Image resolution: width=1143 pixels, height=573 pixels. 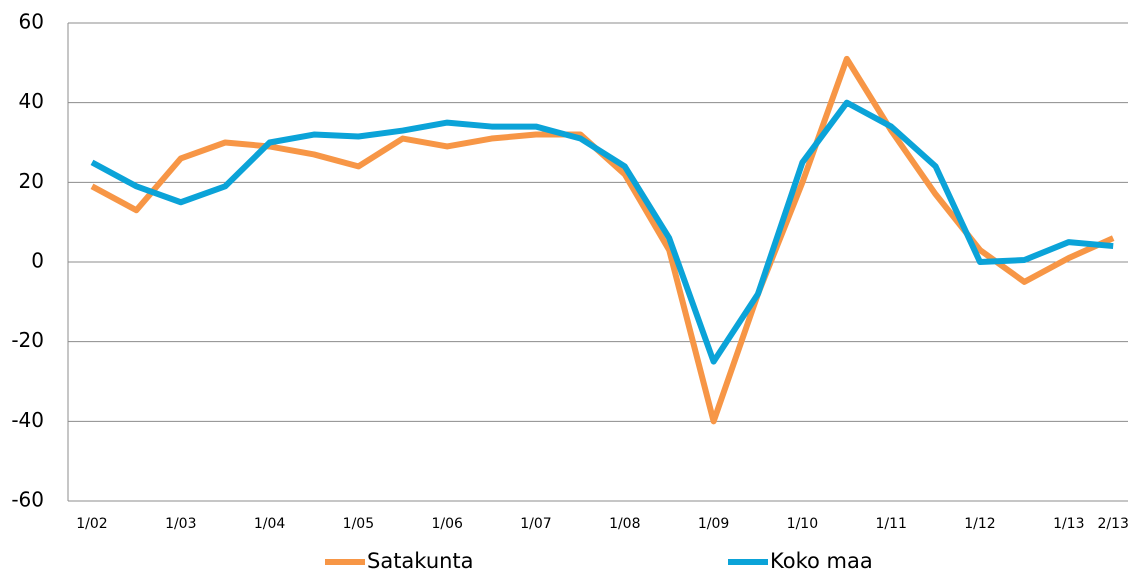 I want to click on x-tick-label: 1/05, so click(x=358, y=524).